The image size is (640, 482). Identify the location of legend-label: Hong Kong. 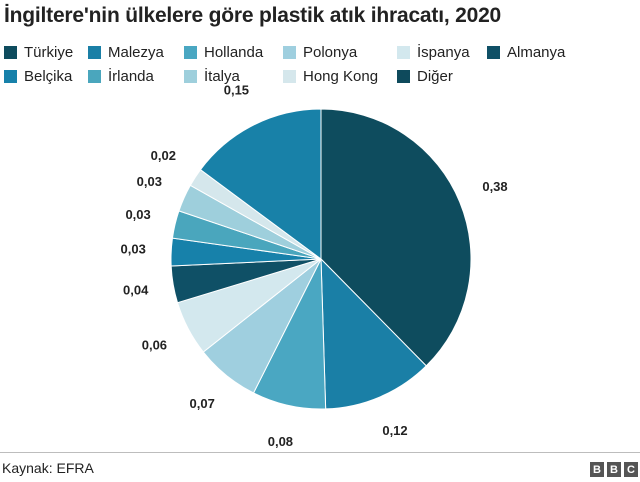
(341, 76).